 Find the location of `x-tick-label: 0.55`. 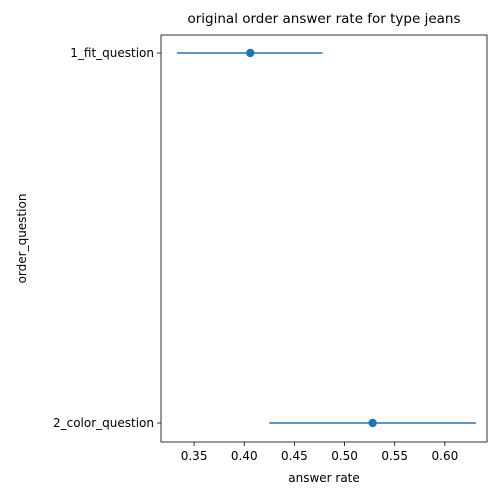

x-tick-label: 0.55 is located at coordinates (394, 456).